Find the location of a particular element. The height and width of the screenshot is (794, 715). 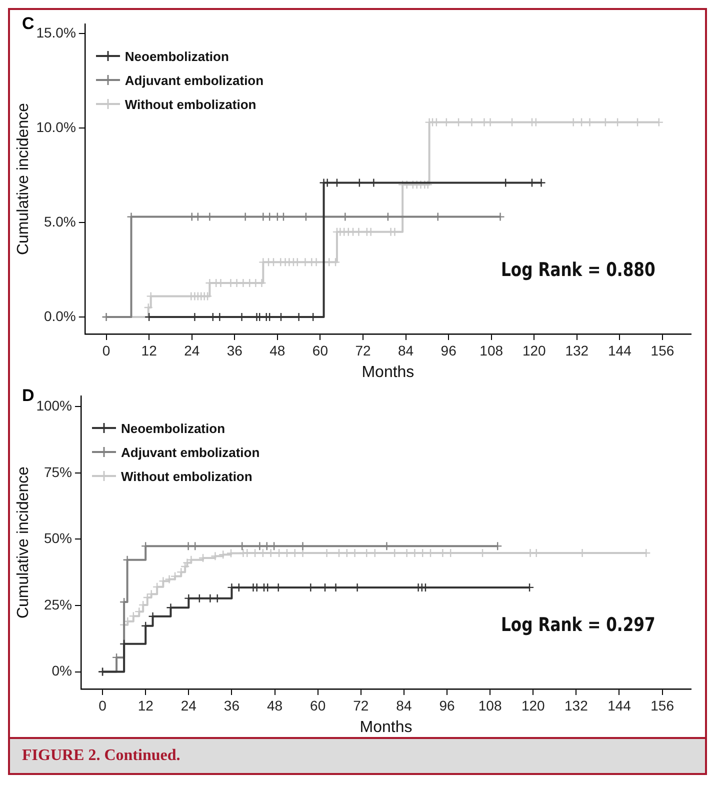

caption: FIGURE 2. Continued. is located at coordinates (101, 755).